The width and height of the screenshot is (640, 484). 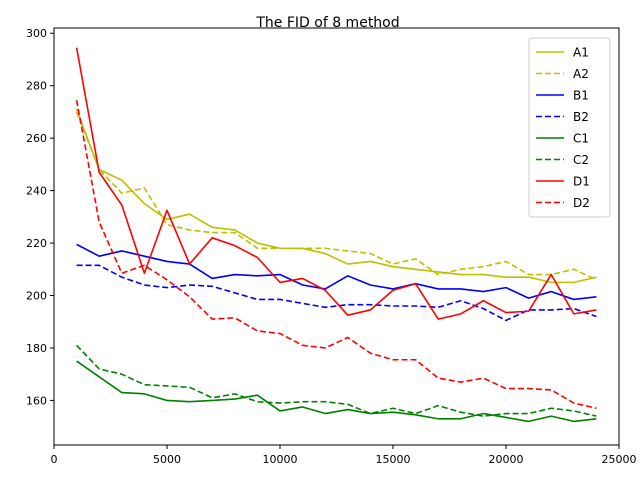 I want to click on x-tick-label: 5000, so click(x=167, y=459).